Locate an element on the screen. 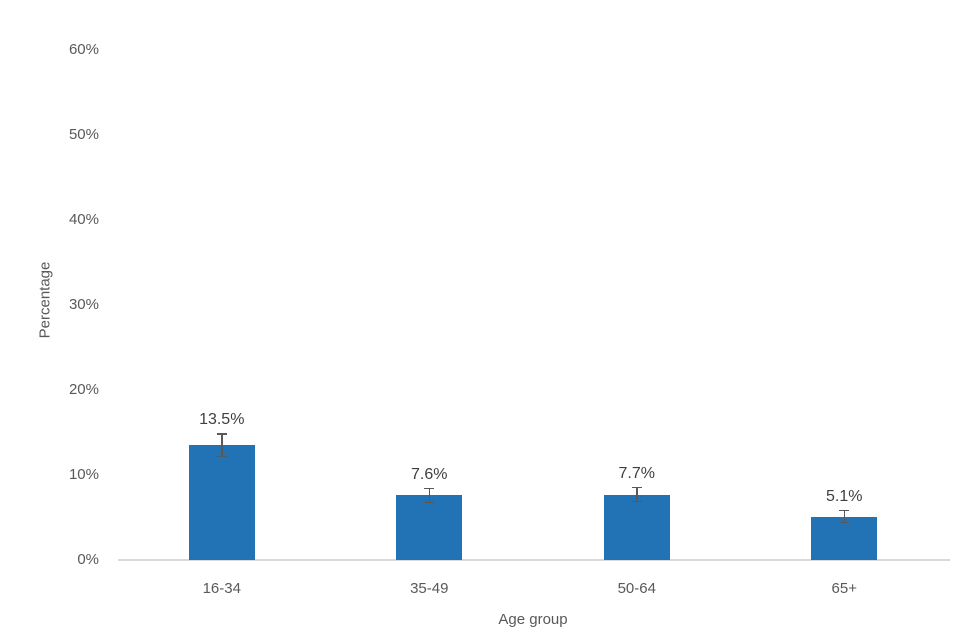 The height and width of the screenshot is (640, 960). data-label: 7.6% is located at coordinates (429, 474).